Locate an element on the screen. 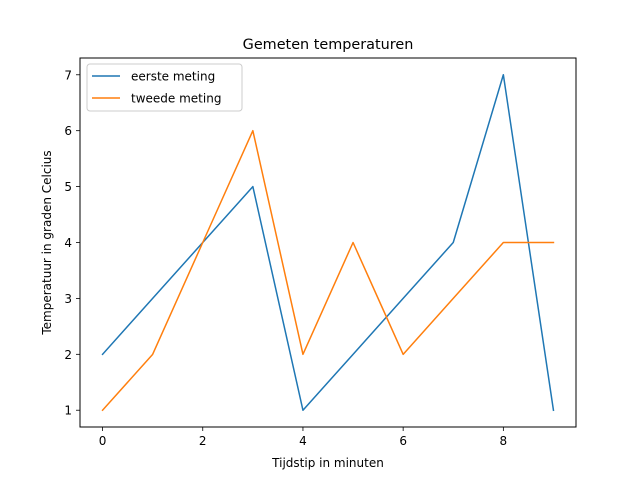  legend-label: tweede meting is located at coordinates (176, 99).